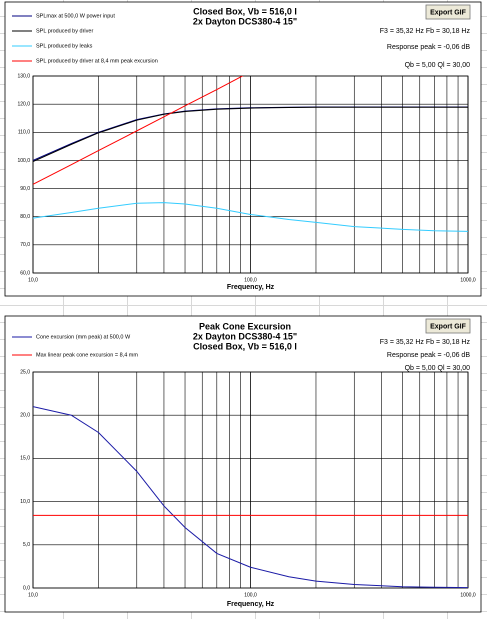 This screenshot has width=487, height=619. What do you see at coordinates (25, 459) in the screenshot?
I see `y-tick-label: 15,0` at bounding box center [25, 459].